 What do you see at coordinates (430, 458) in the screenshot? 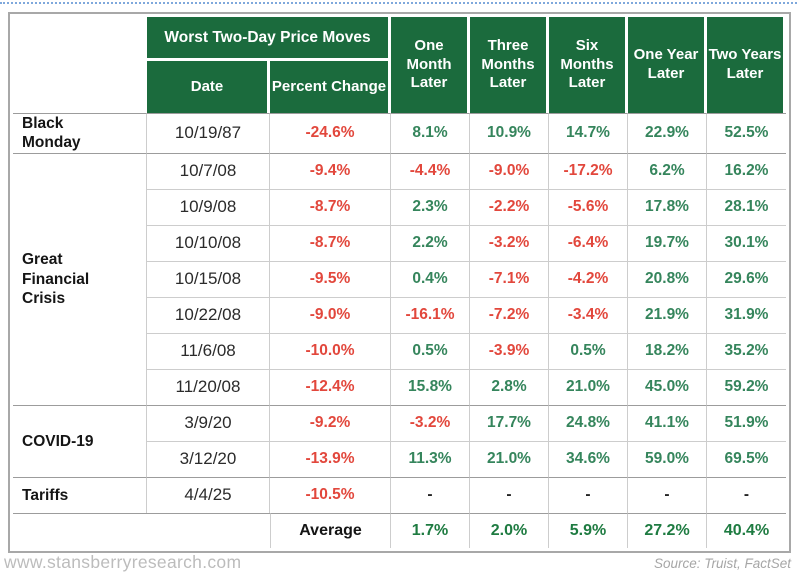
I see `value-cell: 11.3%` at bounding box center [430, 458].